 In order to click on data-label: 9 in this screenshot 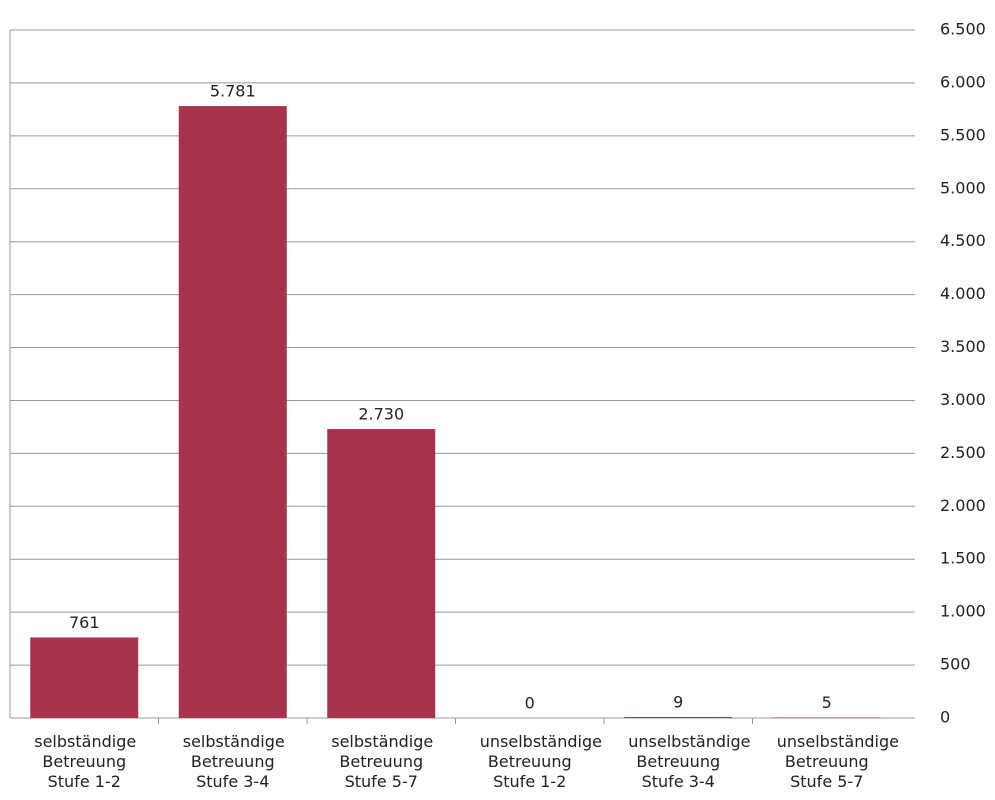, I will do `click(678, 702)`.